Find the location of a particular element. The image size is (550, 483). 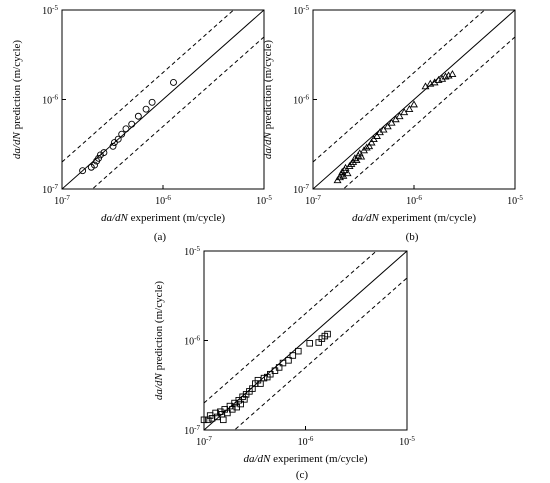

panel-label: (b) is located at coordinates (412, 237).